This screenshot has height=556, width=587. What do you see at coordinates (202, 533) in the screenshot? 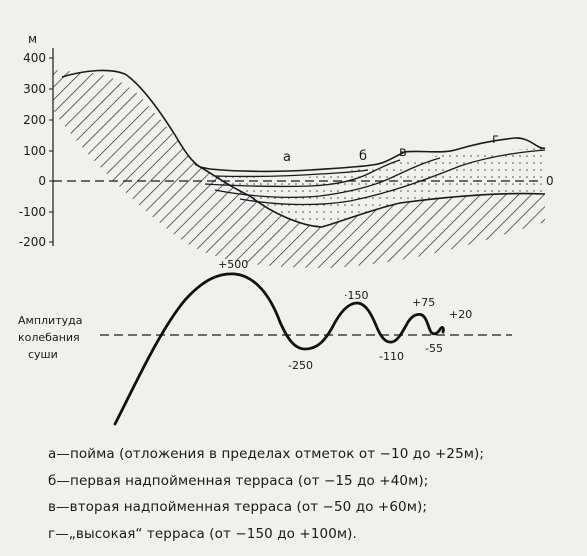
I see `legend-item-g: г—„высокая“ терраса (от −150 до +100м).` at bounding box center [202, 533].